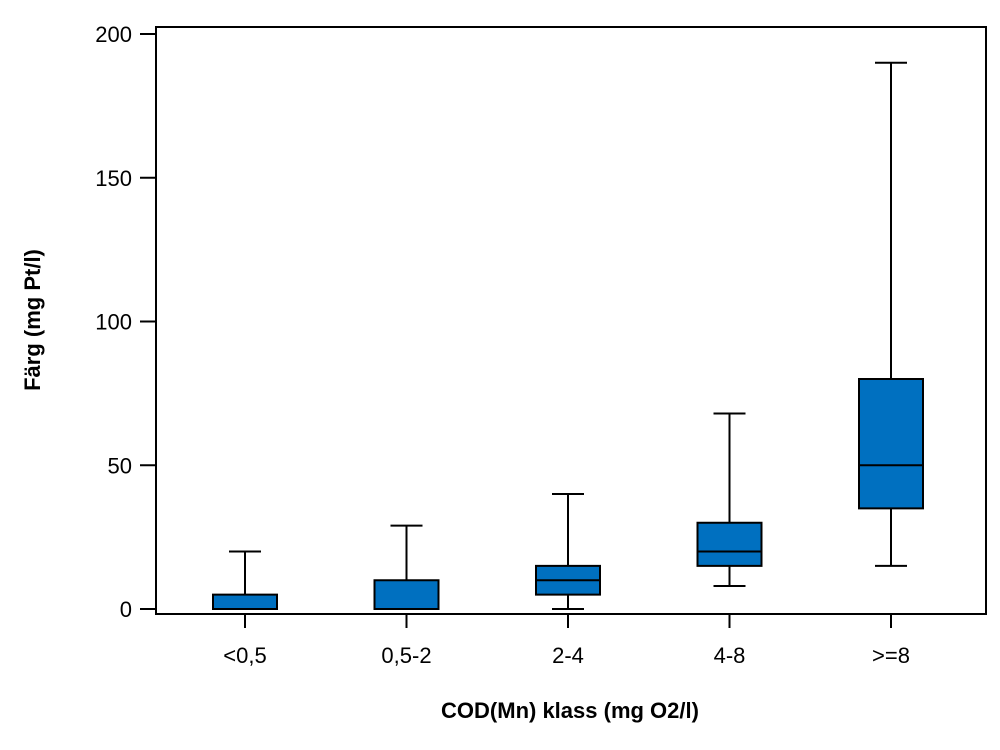  I want to click on y-tick-label: 200, so click(113, 34).